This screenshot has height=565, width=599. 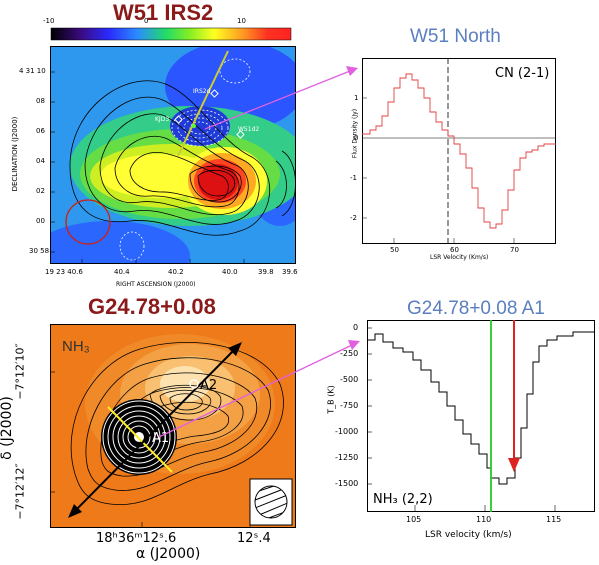 I want to click on title-g24-a1: G24.78+0.08 A1, so click(x=476, y=308).